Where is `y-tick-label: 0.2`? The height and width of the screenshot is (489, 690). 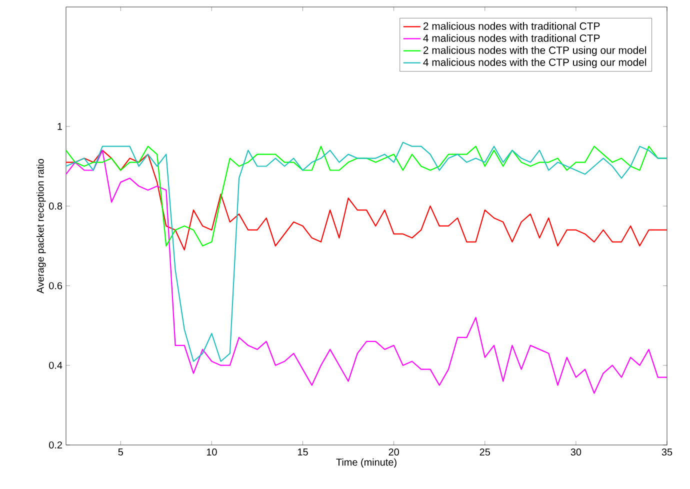
y-tick-label: 0.2 is located at coordinates (55, 445).